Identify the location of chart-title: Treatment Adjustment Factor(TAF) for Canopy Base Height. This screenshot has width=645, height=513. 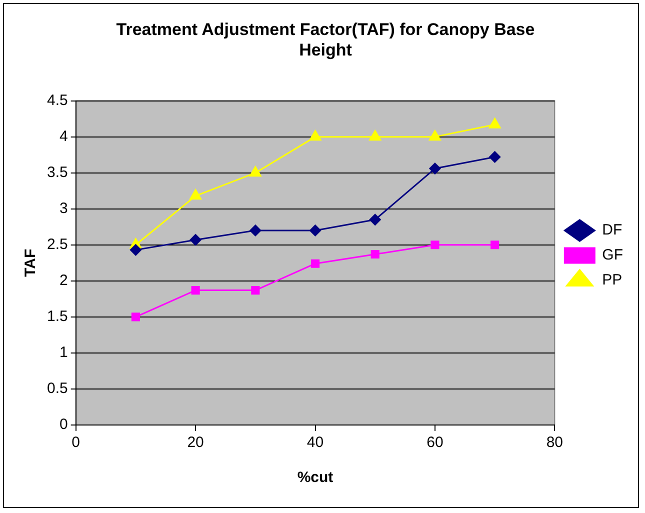
(325, 40).